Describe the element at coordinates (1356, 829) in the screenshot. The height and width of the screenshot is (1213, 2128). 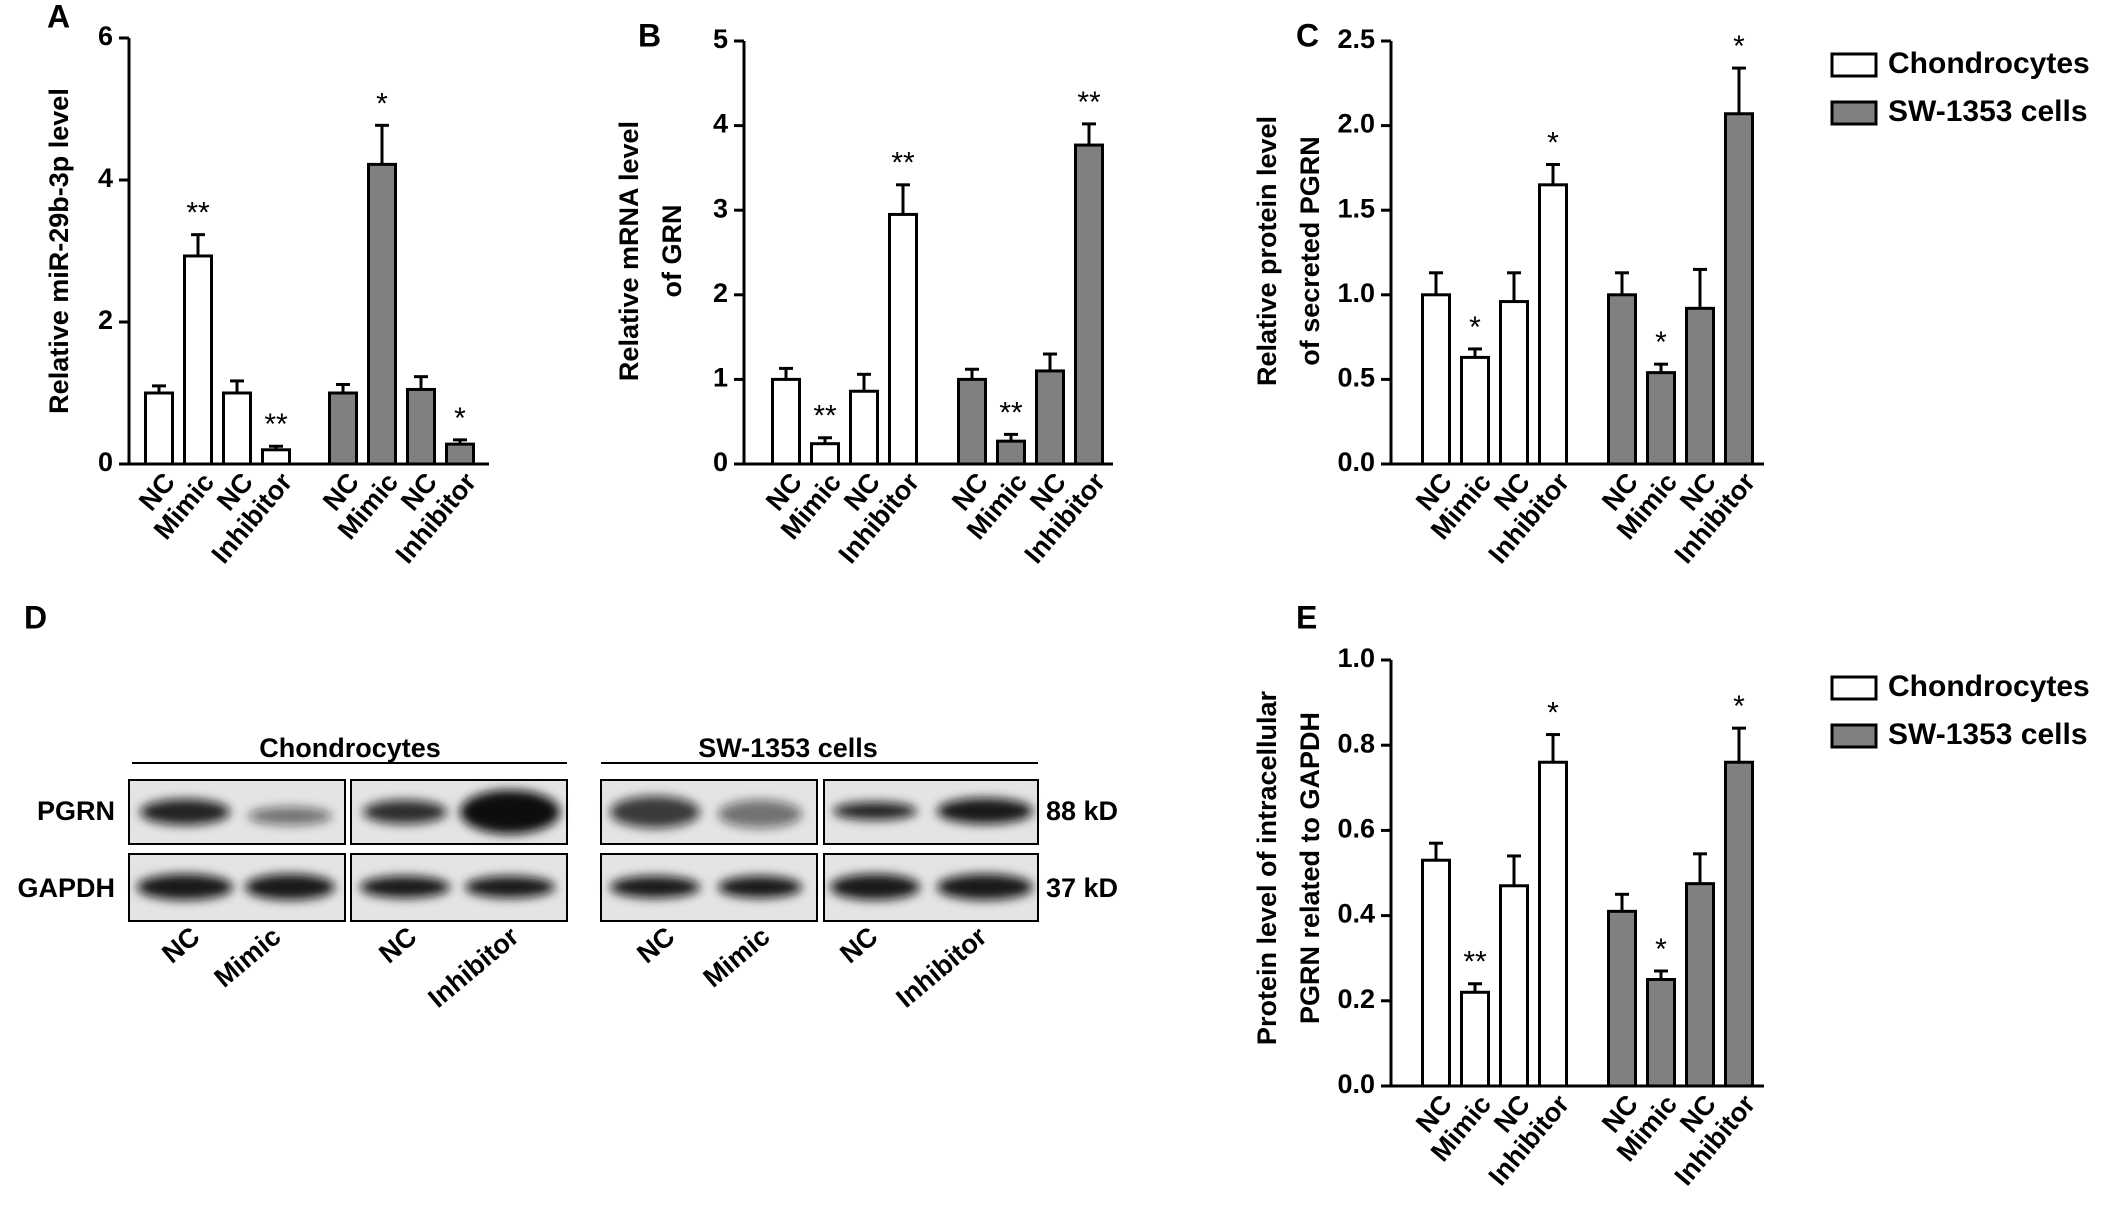
I see `y-tick-label: 0.6` at that location.